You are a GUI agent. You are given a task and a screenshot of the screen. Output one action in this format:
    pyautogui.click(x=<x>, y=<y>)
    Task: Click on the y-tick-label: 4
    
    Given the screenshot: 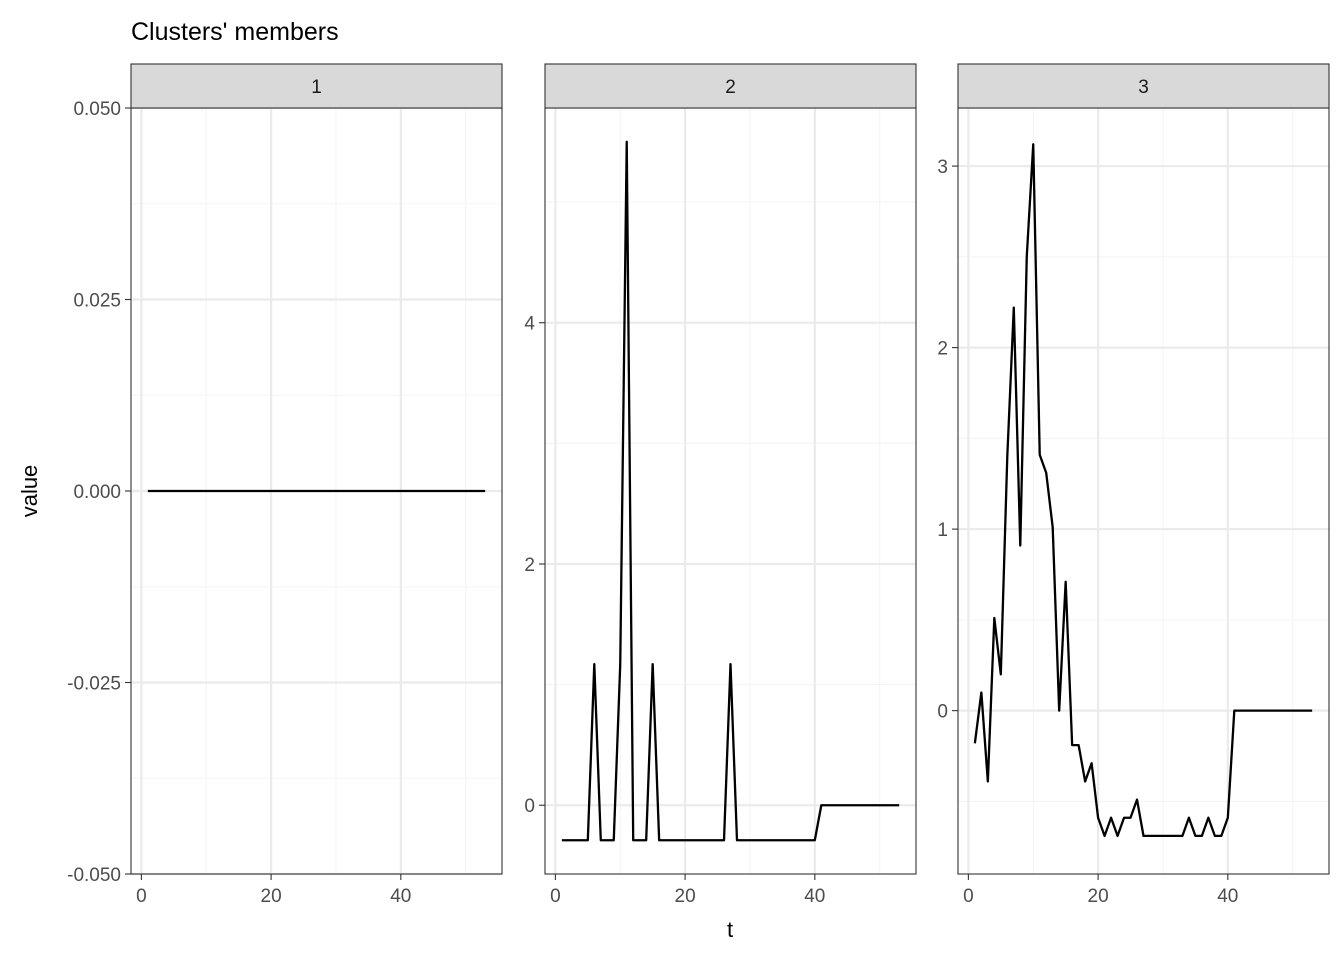 What is the action you would take?
    pyautogui.click(x=529, y=324)
    